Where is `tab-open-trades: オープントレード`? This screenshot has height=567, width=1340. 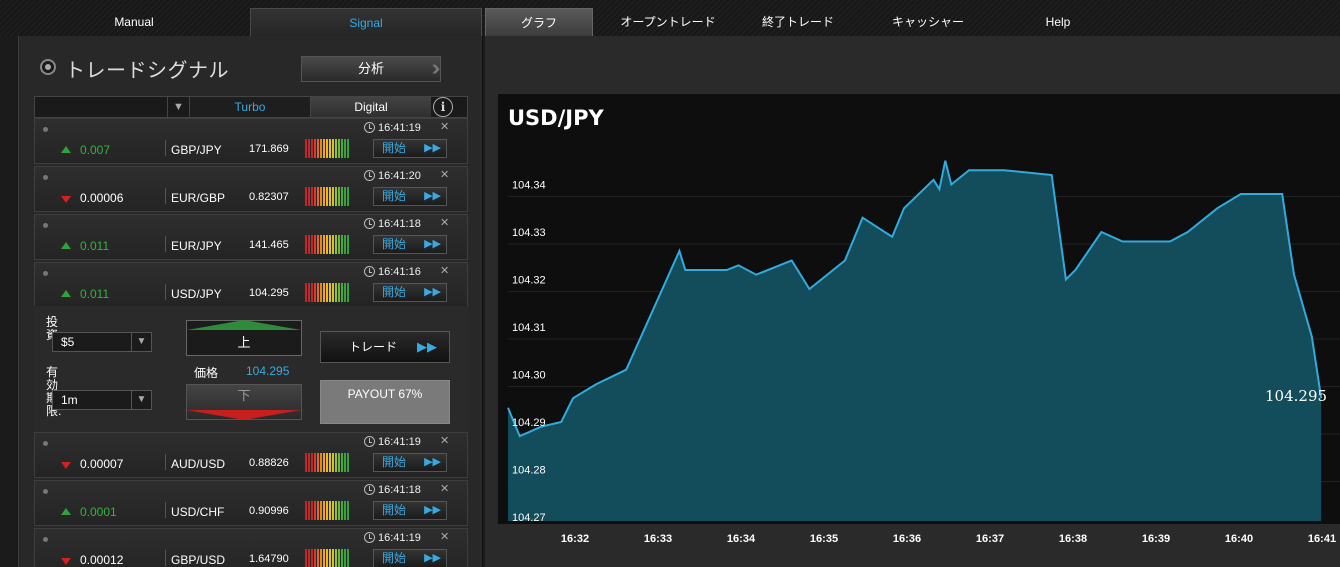 tab-open-trades: オープントレード is located at coordinates (668, 22).